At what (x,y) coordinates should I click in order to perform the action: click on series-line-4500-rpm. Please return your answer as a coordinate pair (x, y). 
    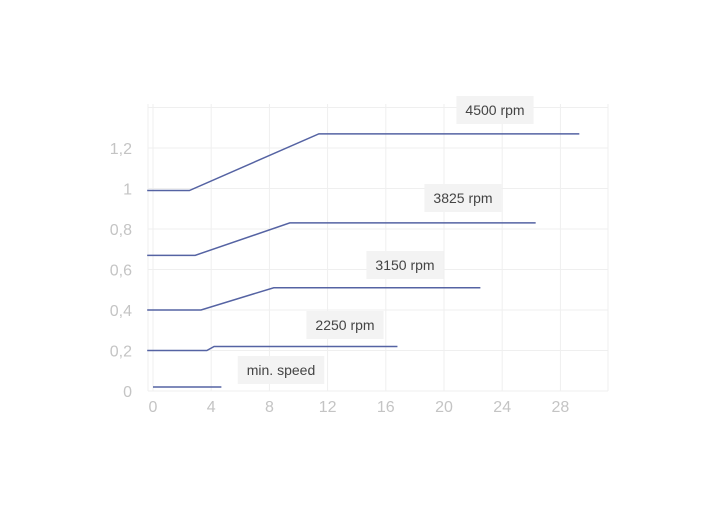
    Looking at the image, I should click on (363, 162).